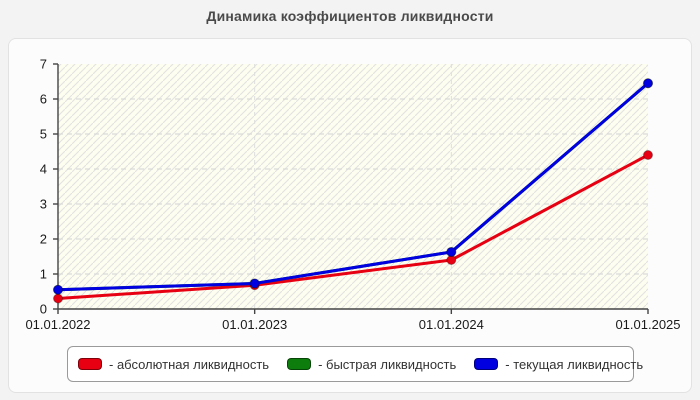 Image resolution: width=700 pixels, height=400 pixels. What do you see at coordinates (43, 204) in the screenshot?
I see `svg-text: 3` at bounding box center [43, 204].